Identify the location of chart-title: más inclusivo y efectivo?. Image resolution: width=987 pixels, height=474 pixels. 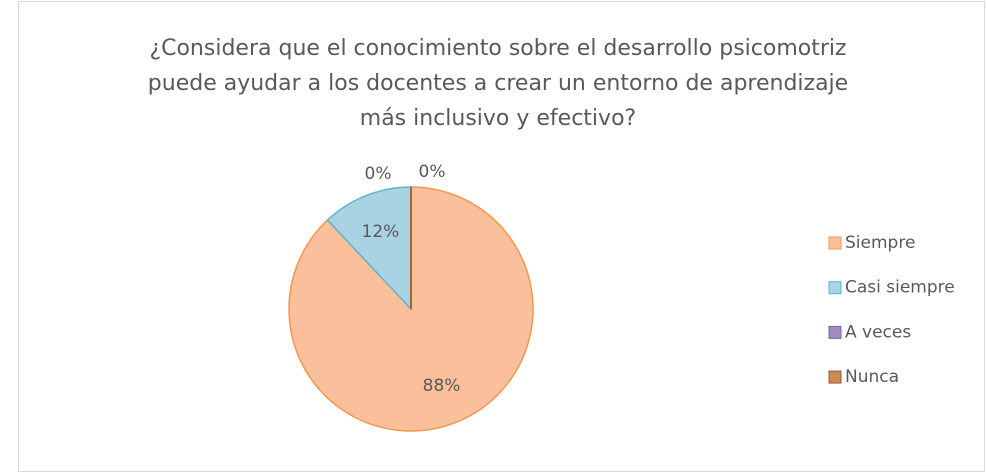
(498, 118).